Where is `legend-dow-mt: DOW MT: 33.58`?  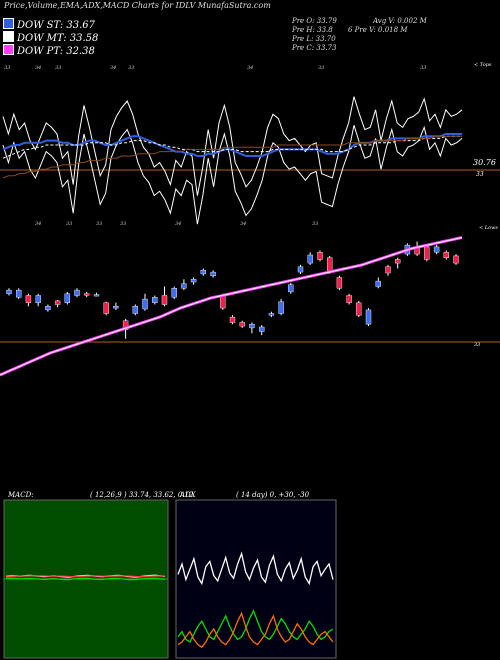
legend-dow-mt: DOW MT: 33.58 is located at coordinates (51, 37).